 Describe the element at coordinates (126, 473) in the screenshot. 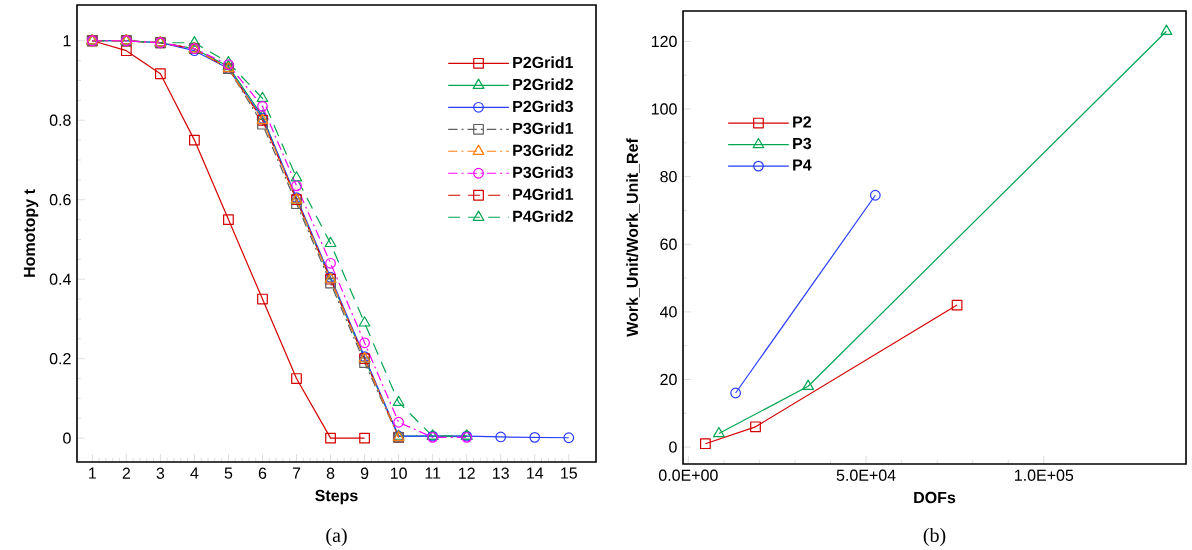

I see `x-tick-label: 2` at that location.